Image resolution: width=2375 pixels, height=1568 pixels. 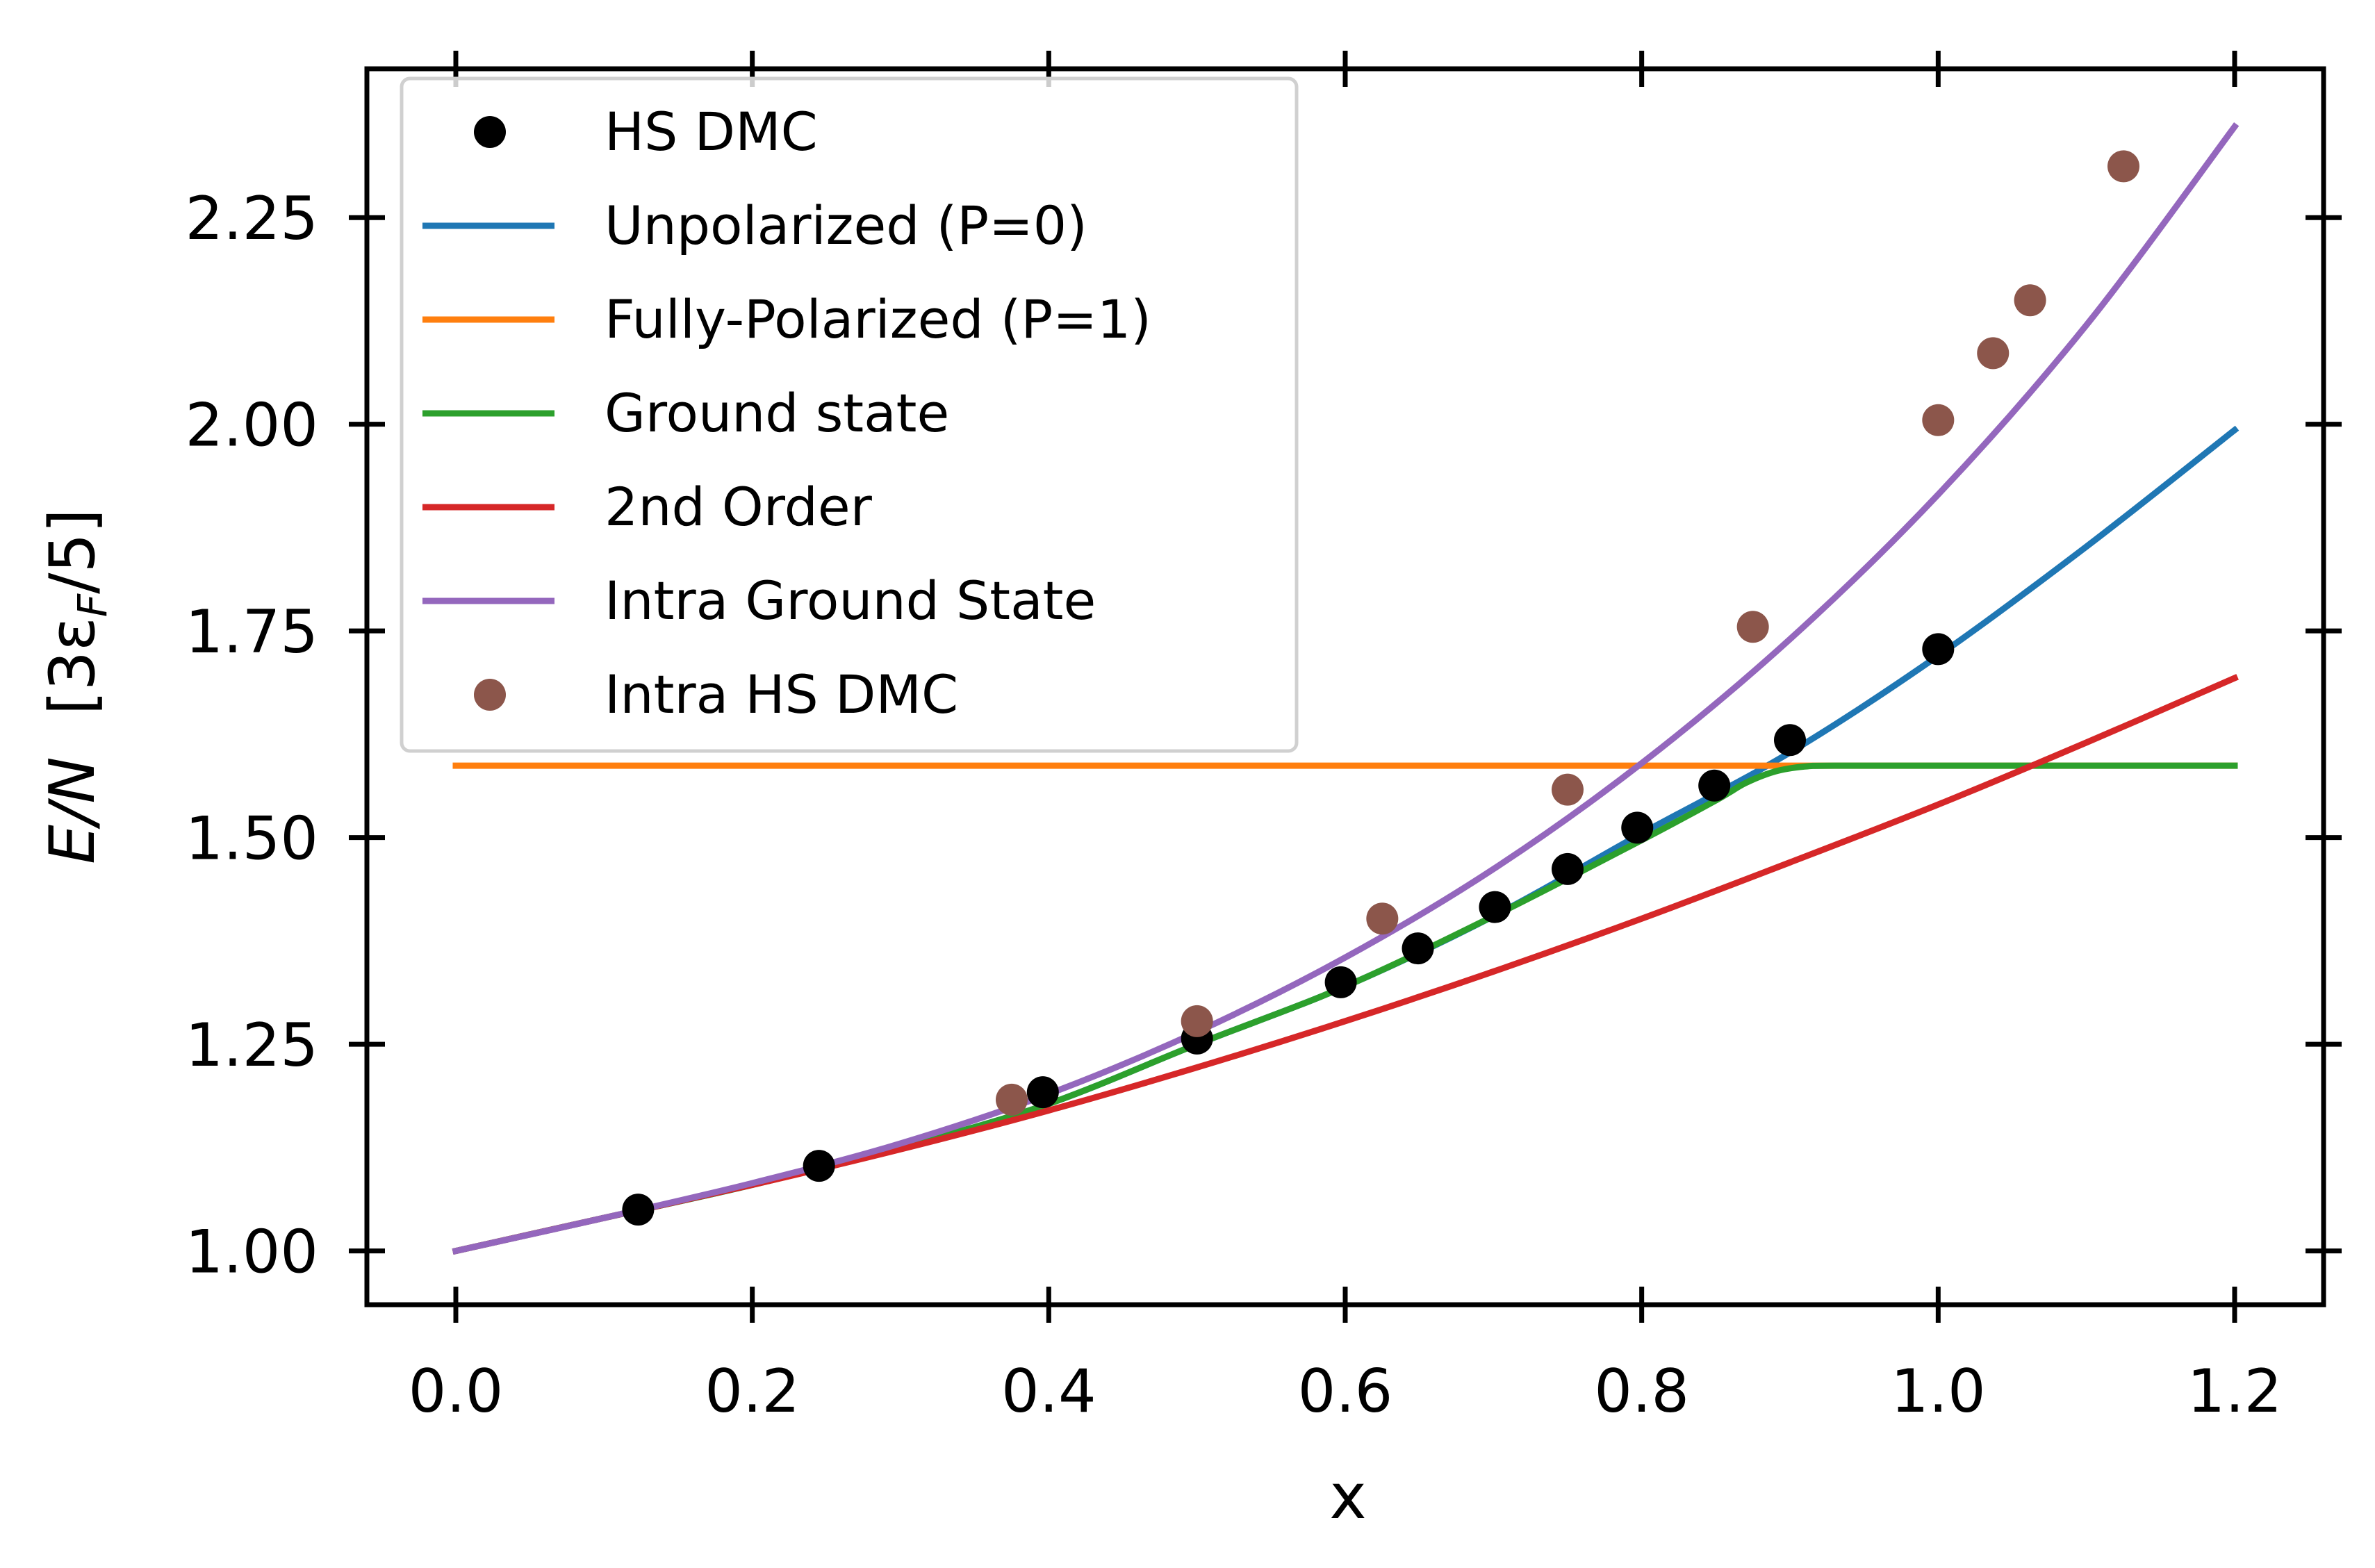 What do you see at coordinates (1641, 1391) in the screenshot?
I see `x-tick-label: 0.8` at bounding box center [1641, 1391].